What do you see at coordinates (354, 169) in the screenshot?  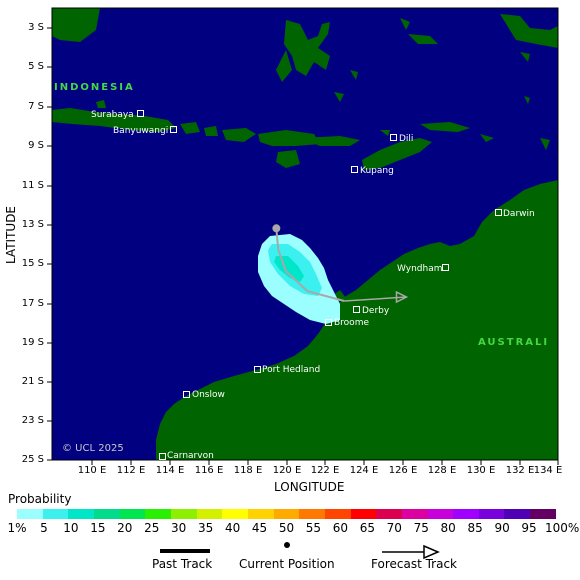 I see `place-marker-kupang` at bounding box center [354, 169].